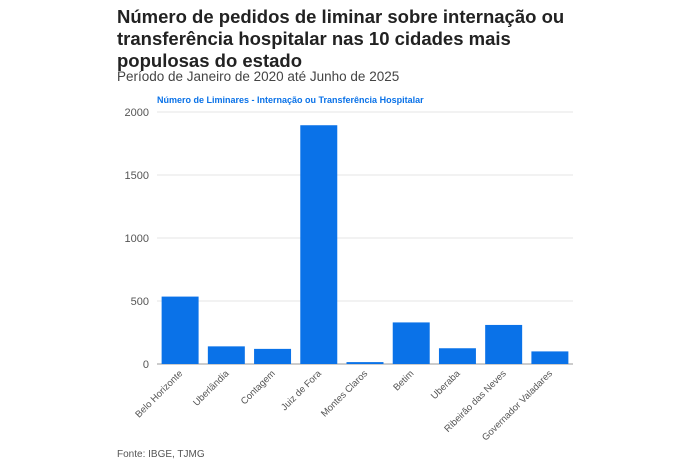 The height and width of the screenshot is (467, 700). What do you see at coordinates (146, 365) in the screenshot?
I see `y-tick-label: 0` at bounding box center [146, 365].